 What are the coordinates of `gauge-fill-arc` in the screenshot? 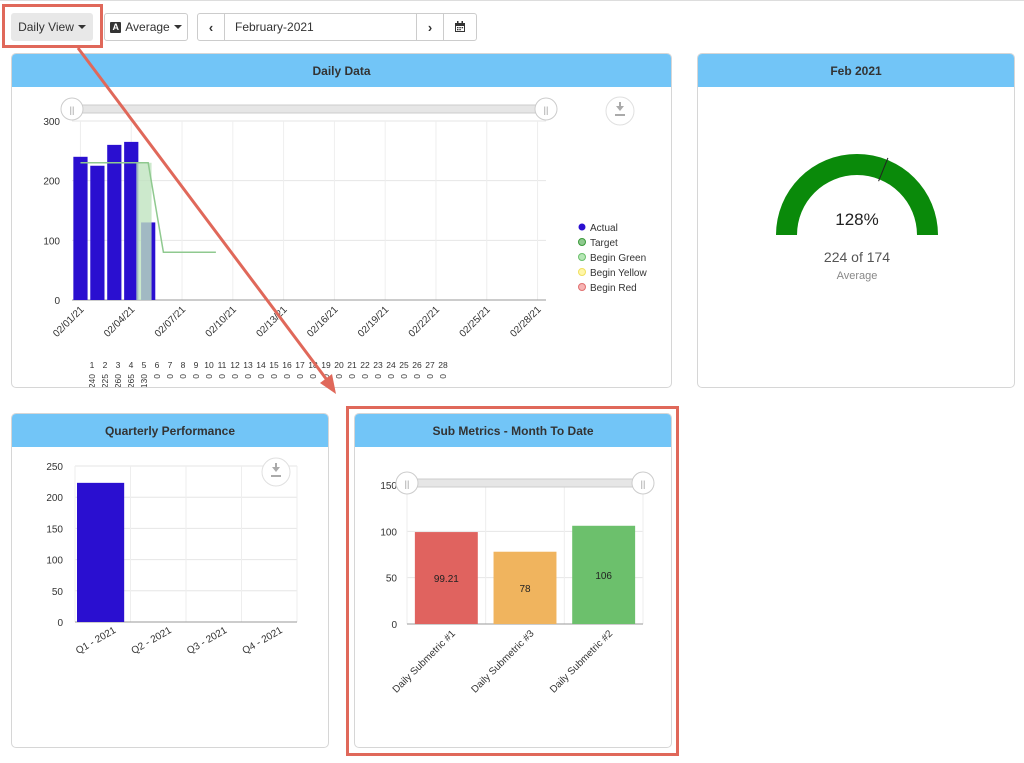 It's located at (857, 194).